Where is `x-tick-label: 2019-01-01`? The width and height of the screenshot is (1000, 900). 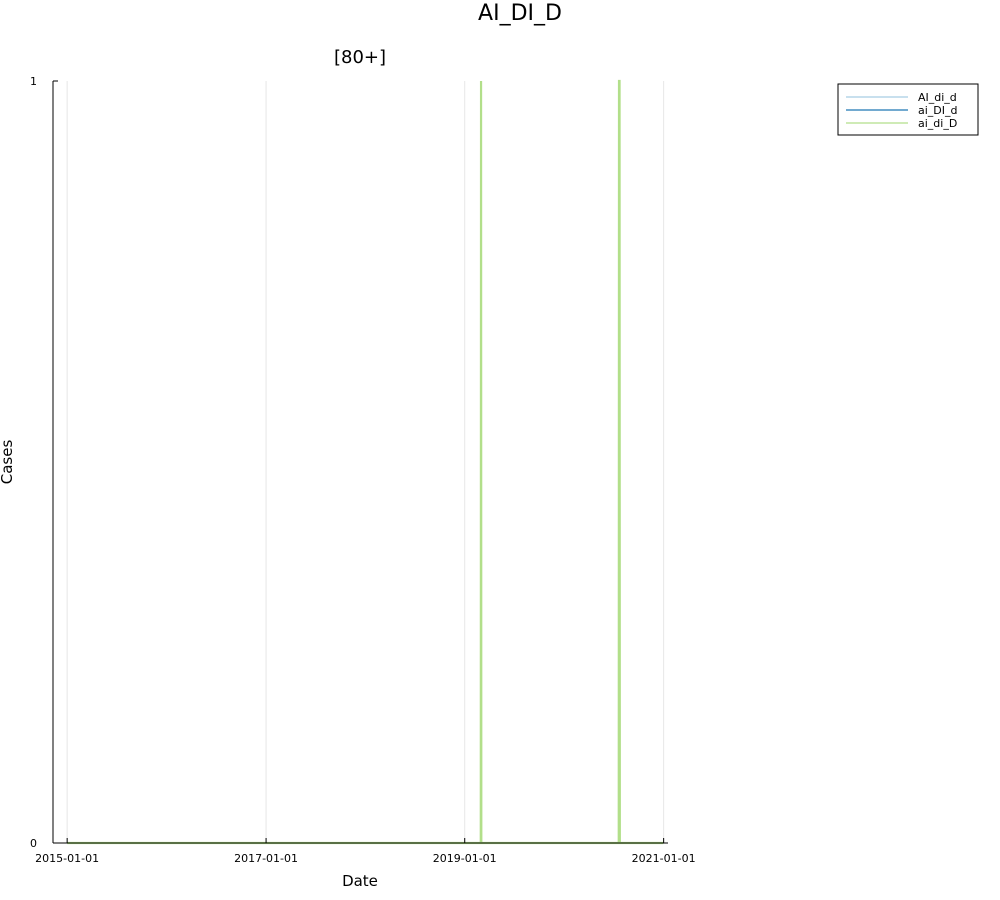
x-tick-label: 2019-01-01 is located at coordinates (465, 858).